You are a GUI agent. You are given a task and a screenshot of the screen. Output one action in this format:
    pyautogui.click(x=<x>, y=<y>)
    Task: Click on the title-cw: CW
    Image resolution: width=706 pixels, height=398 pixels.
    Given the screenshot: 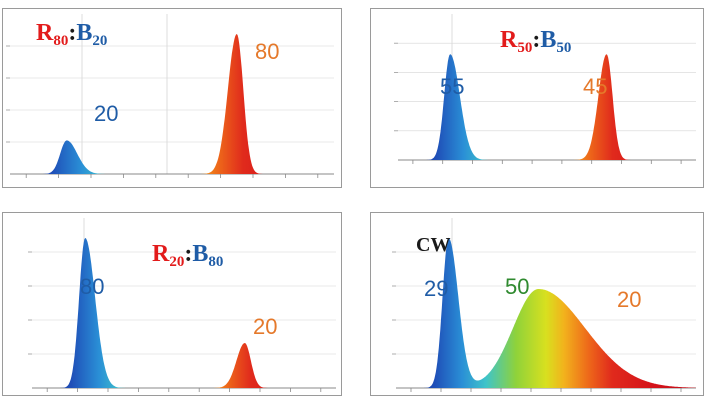 What is the action you would take?
    pyautogui.click(x=433, y=245)
    